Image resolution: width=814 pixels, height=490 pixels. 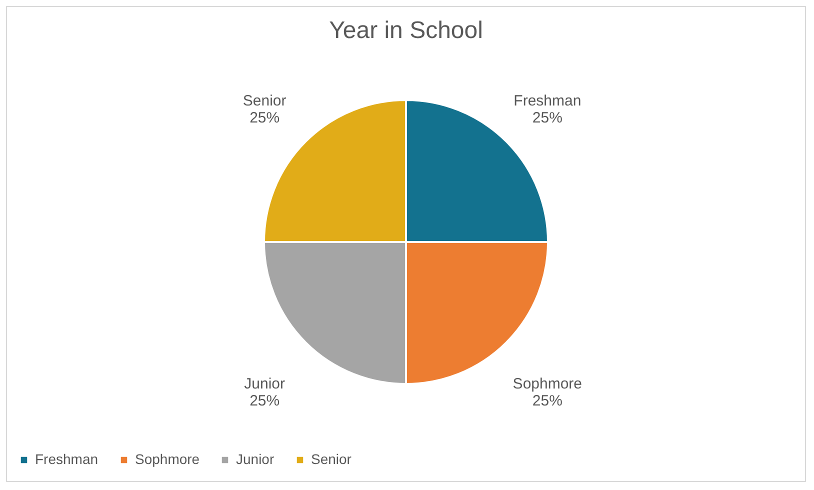 What do you see at coordinates (406, 30) in the screenshot?
I see `chart-title: Year in School` at bounding box center [406, 30].